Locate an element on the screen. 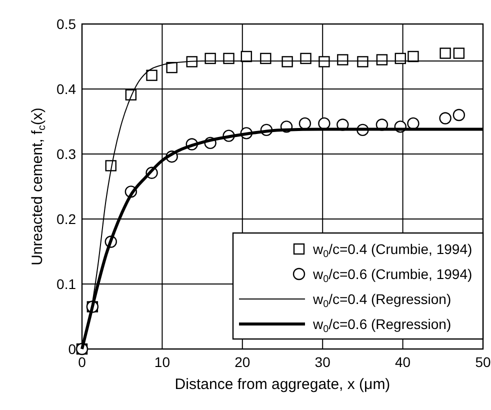 The height and width of the screenshot is (410, 491). x-tick-label: 0 is located at coordinates (82, 362).